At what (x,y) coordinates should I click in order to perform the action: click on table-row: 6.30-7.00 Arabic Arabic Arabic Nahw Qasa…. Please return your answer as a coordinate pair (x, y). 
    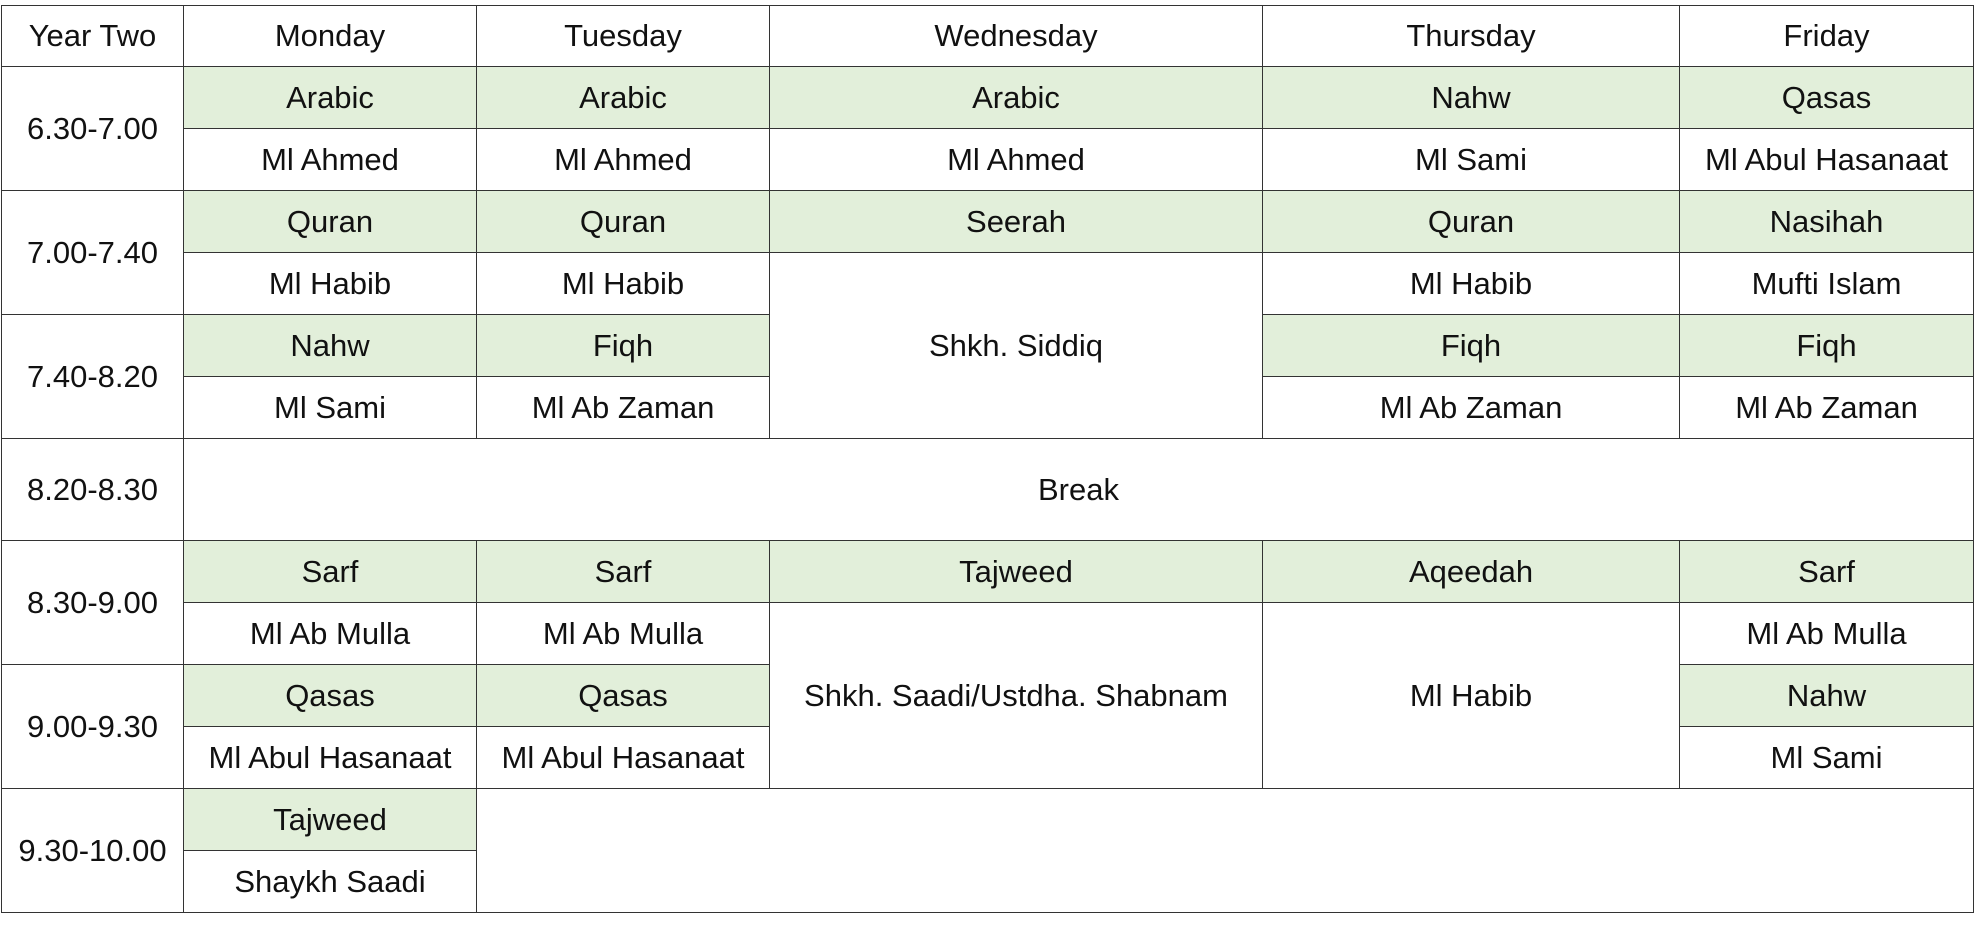
    Looking at the image, I should click on (987, 128).